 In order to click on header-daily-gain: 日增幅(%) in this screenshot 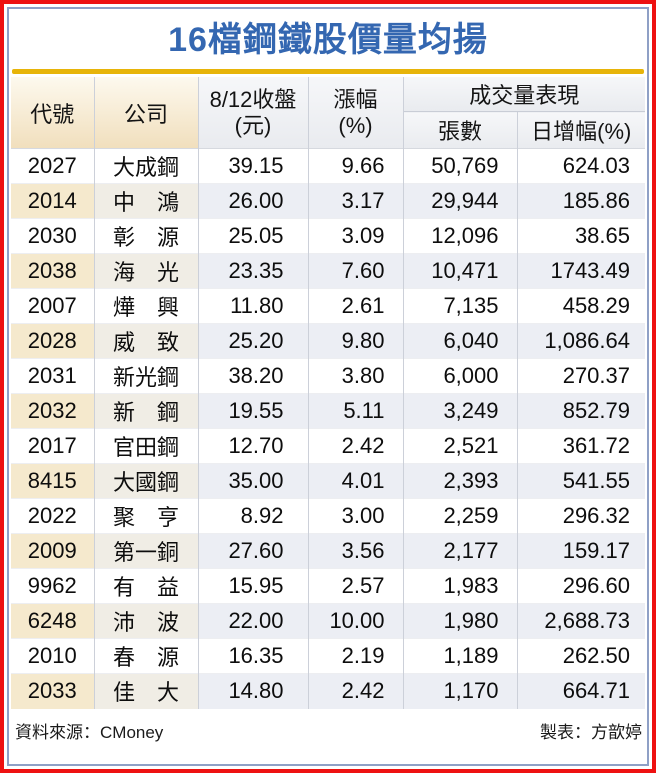, I will do `click(581, 130)`.